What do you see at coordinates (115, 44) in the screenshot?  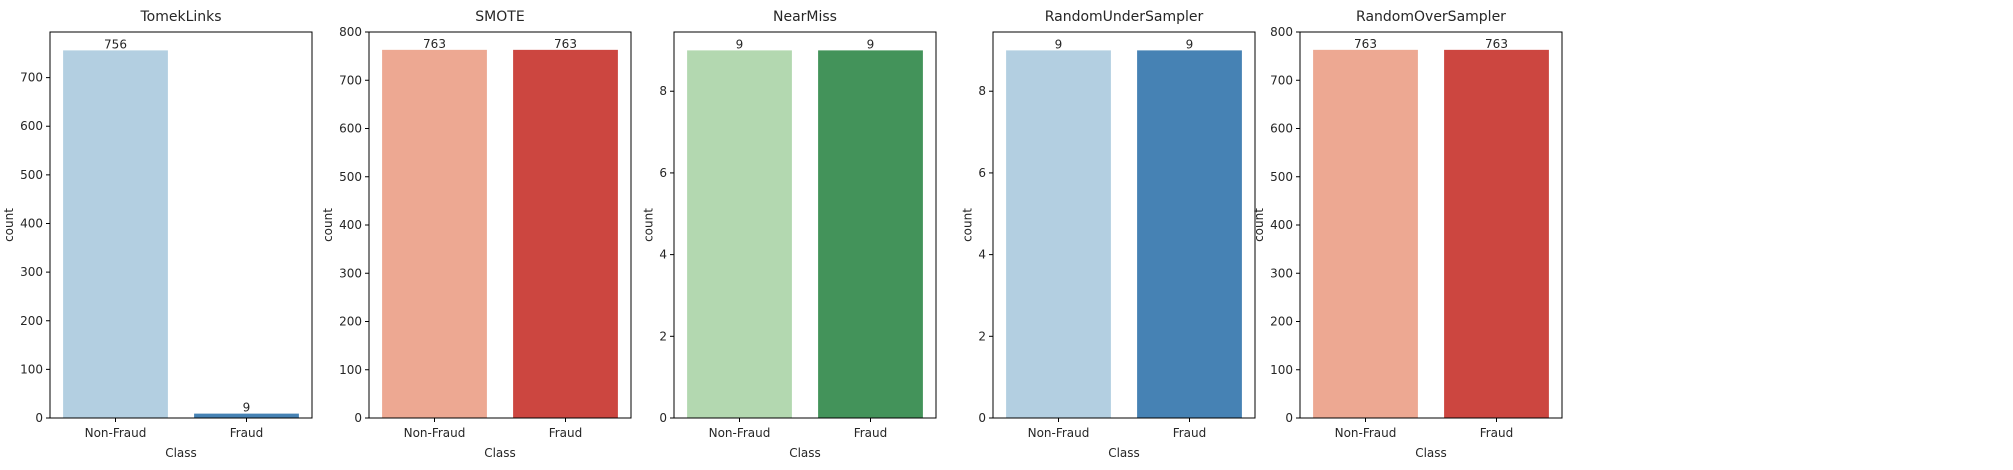 I see `bar-value-label: 756` at bounding box center [115, 44].